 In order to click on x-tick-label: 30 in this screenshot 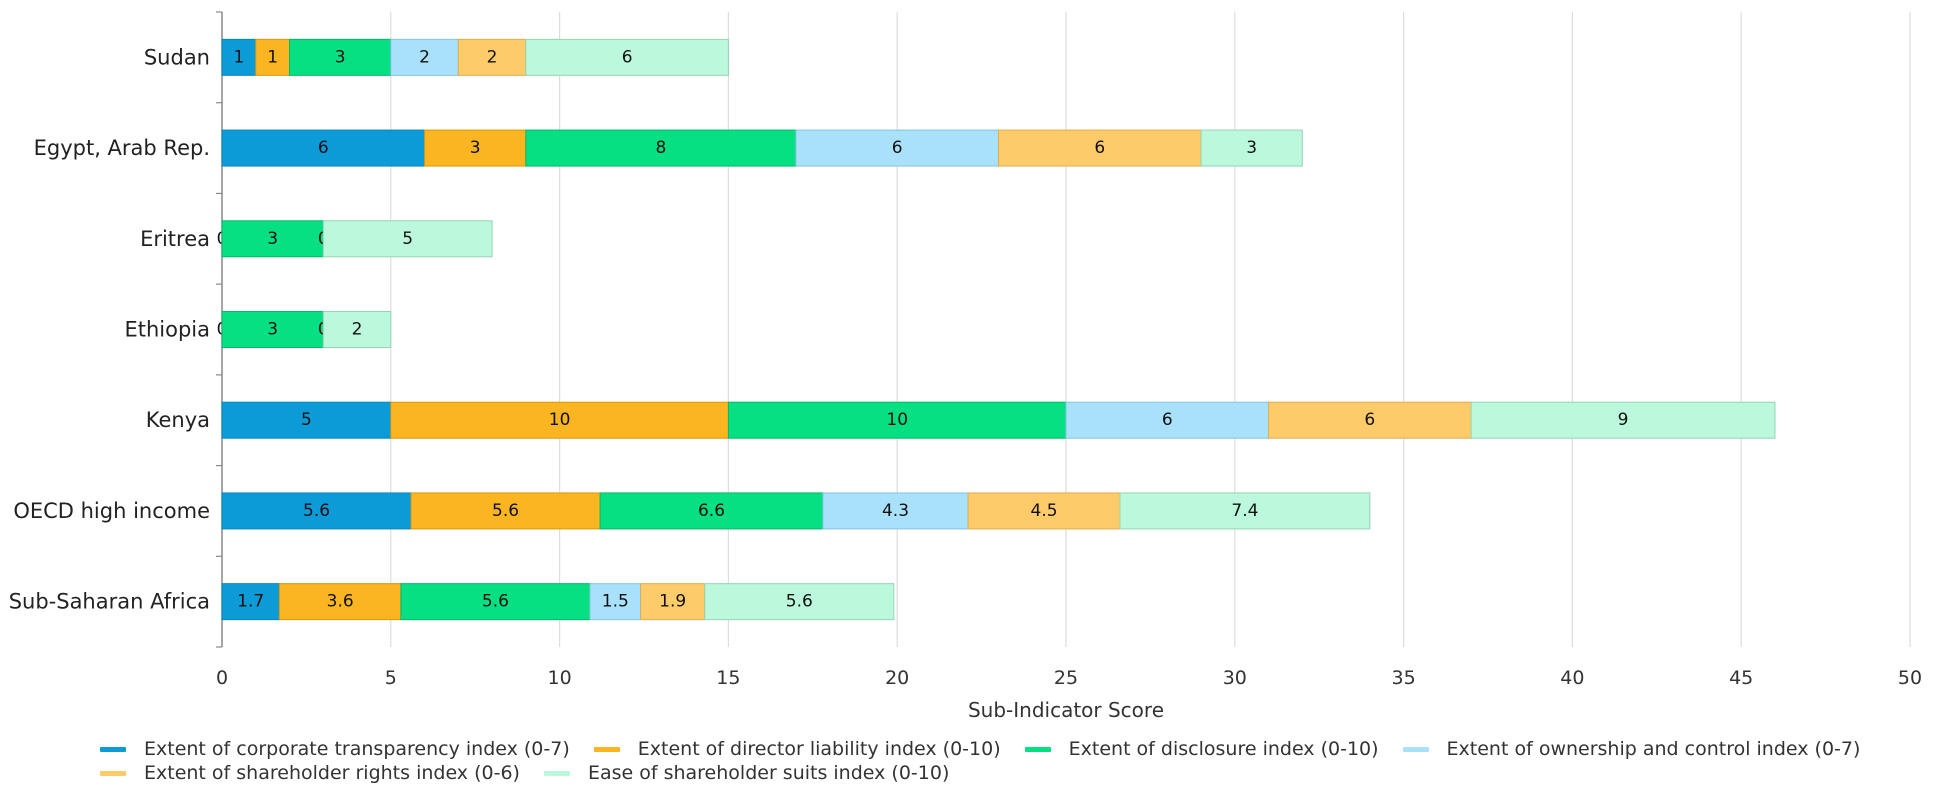, I will do `click(1235, 678)`.